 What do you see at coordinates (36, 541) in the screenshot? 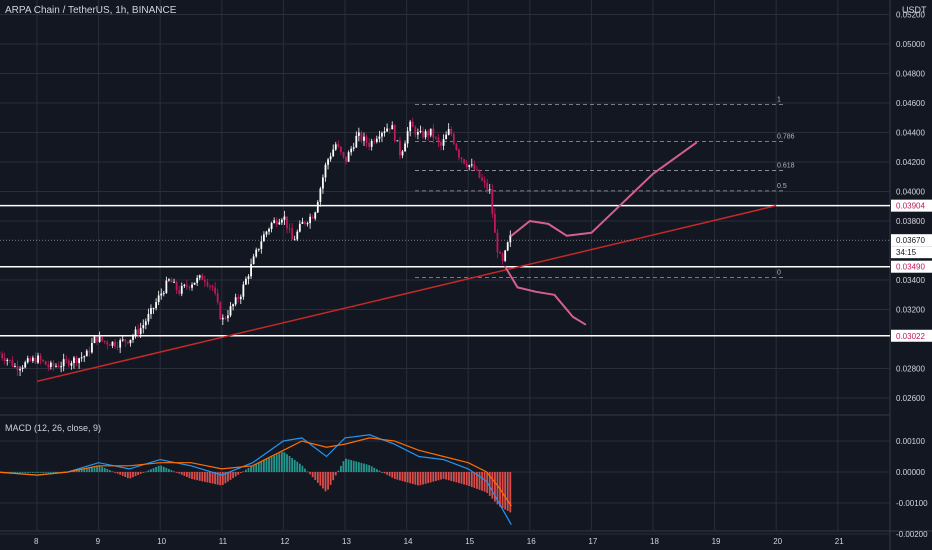
I see `time-axis-label: 8` at bounding box center [36, 541].